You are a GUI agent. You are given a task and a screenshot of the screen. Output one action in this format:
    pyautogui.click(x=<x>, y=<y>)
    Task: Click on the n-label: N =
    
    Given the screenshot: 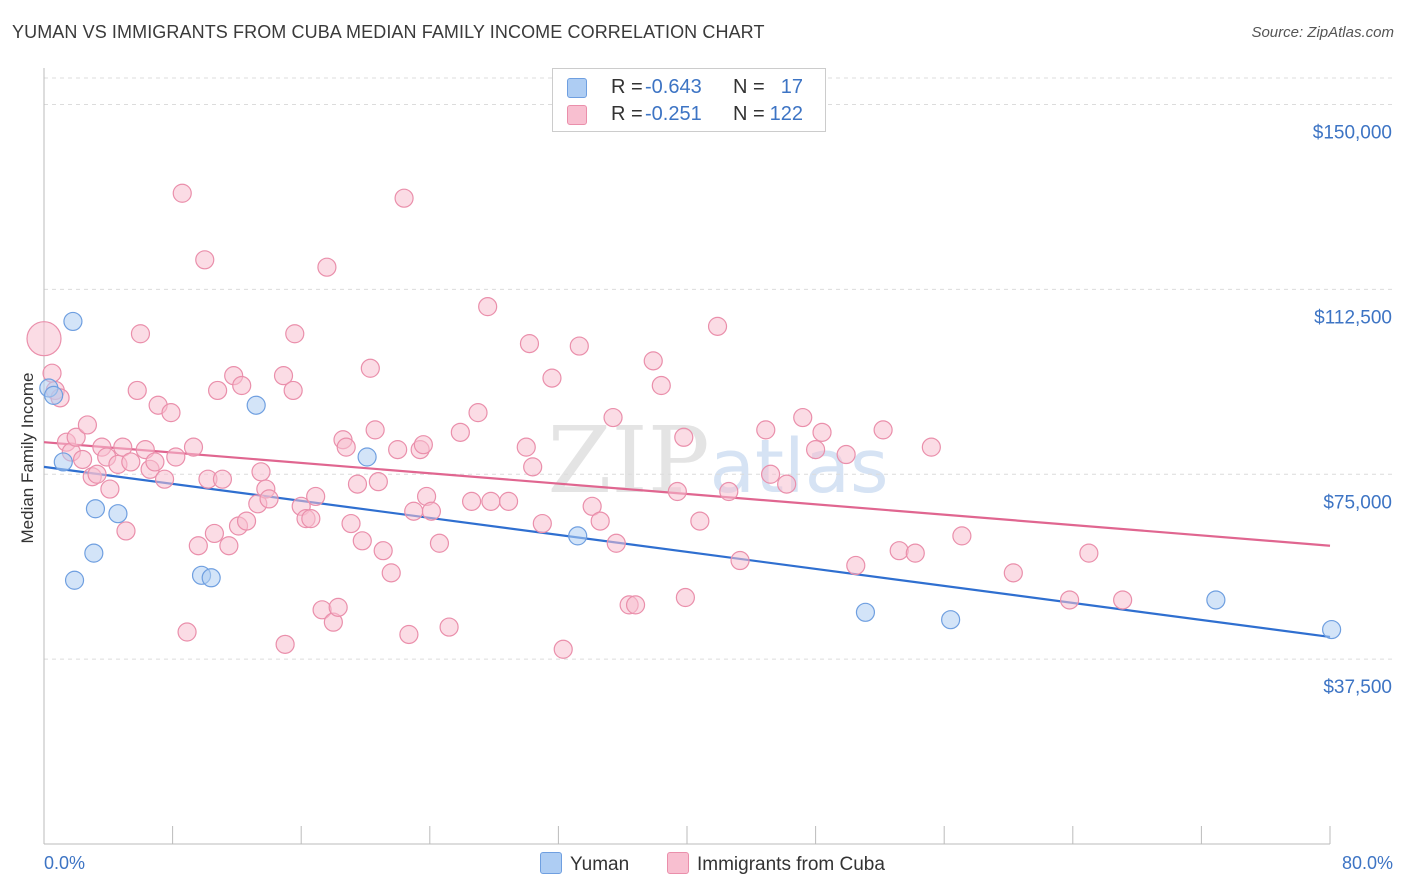 What is the action you would take?
    pyautogui.click(x=749, y=87)
    